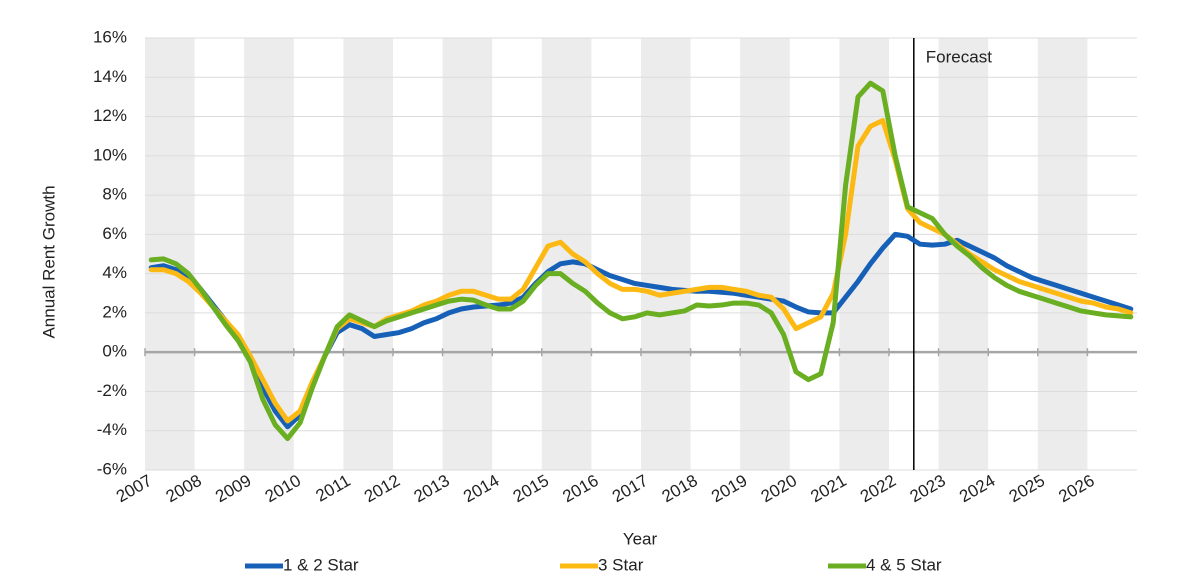  Describe the element at coordinates (110, 154) in the screenshot. I see `y-tick-label: 10%` at that location.